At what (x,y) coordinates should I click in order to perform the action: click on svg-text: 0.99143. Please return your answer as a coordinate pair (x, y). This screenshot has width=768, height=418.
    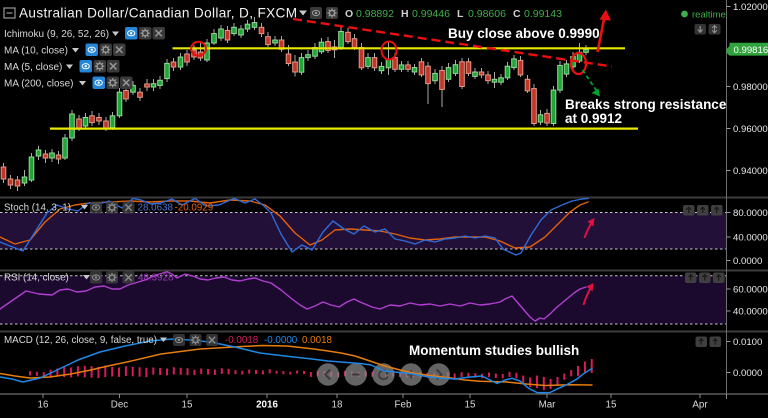
    Looking at the image, I should click on (543, 14).